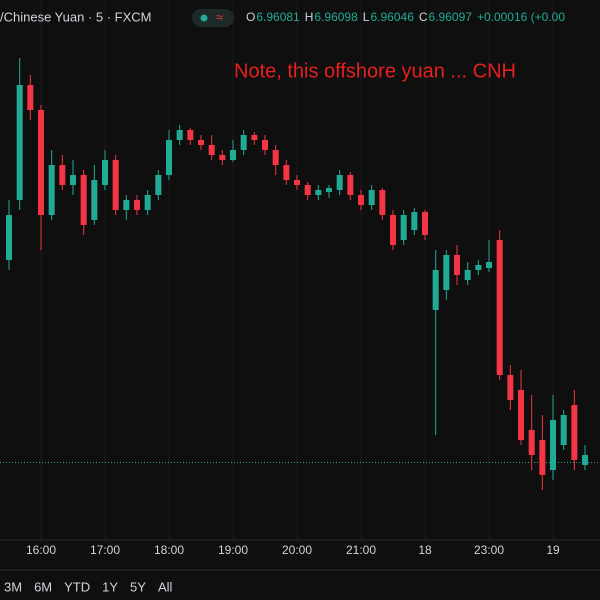  I want to click on annotation: Note, this offshore yuan ... CNH, so click(375, 71).